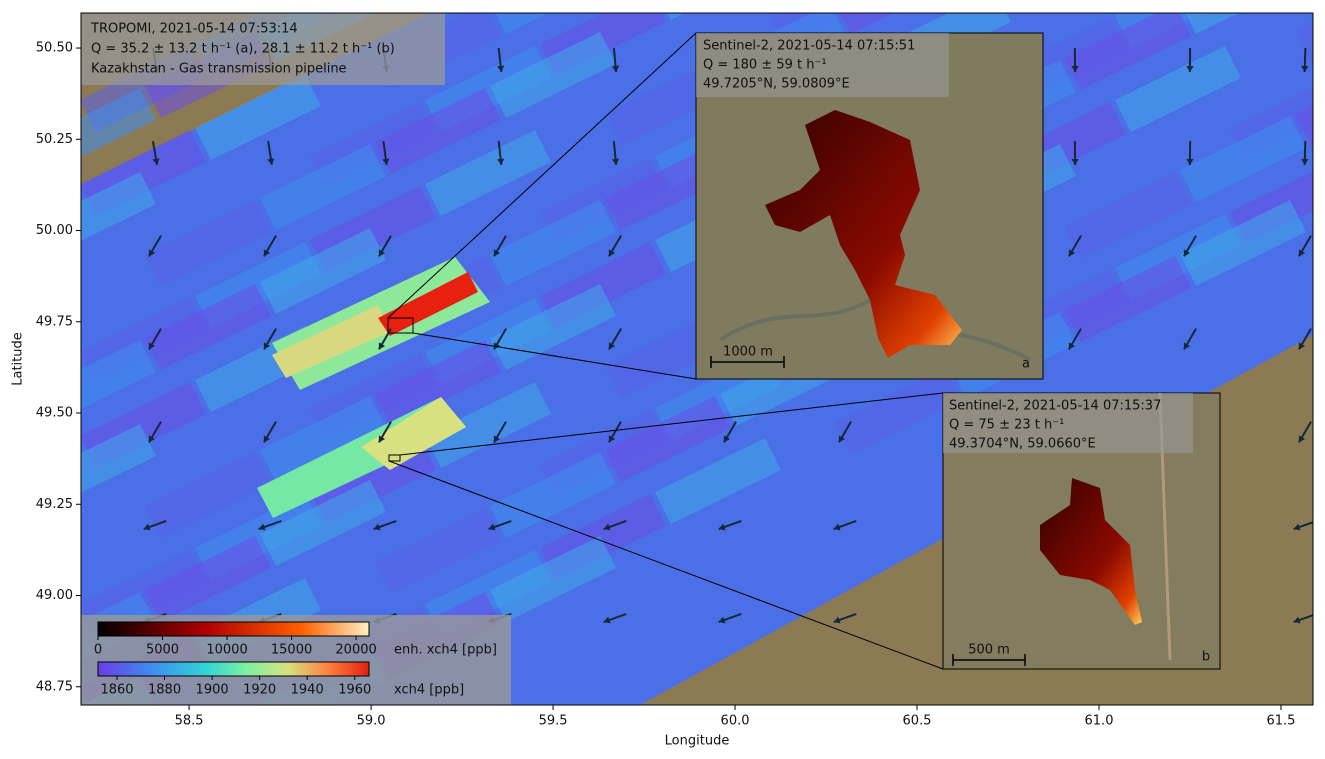  Describe the element at coordinates (1206, 657) in the screenshot. I see `panel-label: b` at that location.